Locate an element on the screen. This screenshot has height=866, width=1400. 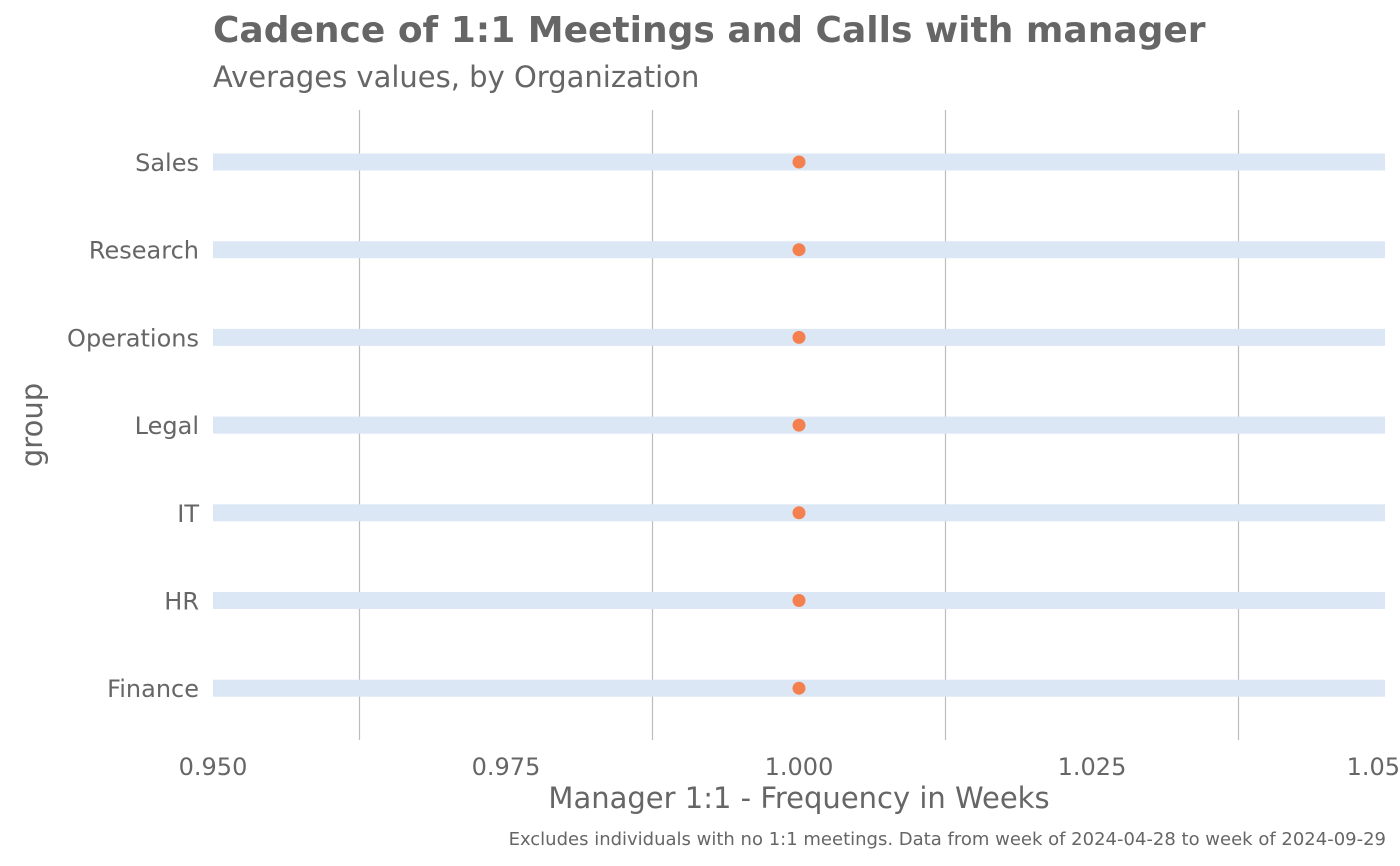
y-tick-labels: Sales Research Operations Legal IT HR Finance is located at coordinates (133, 426).